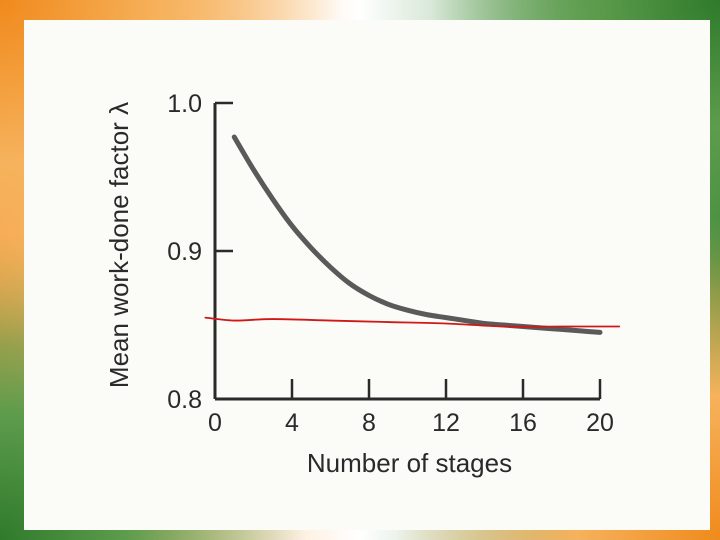 The image size is (720, 540). What do you see at coordinates (369, 423) in the screenshot?
I see `x-tick-label: 8` at bounding box center [369, 423].